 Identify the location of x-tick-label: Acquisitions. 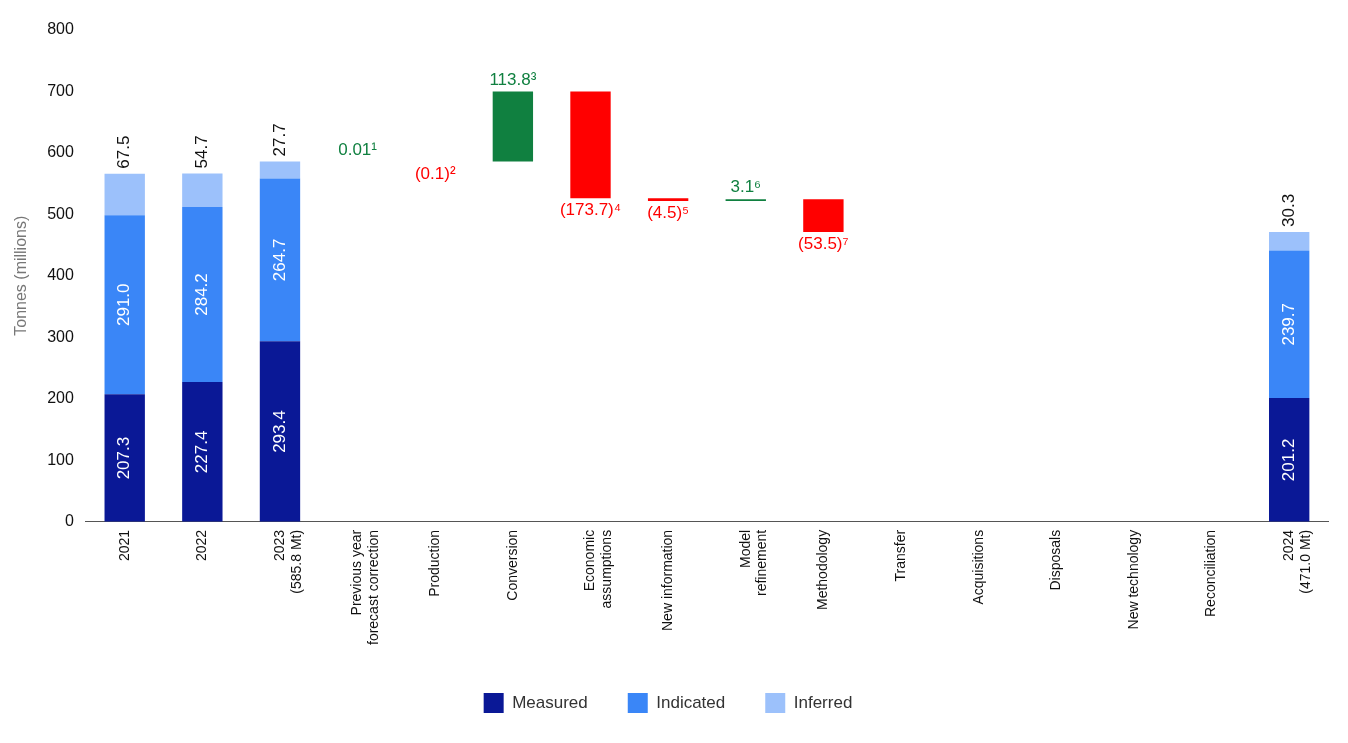
(977, 567).